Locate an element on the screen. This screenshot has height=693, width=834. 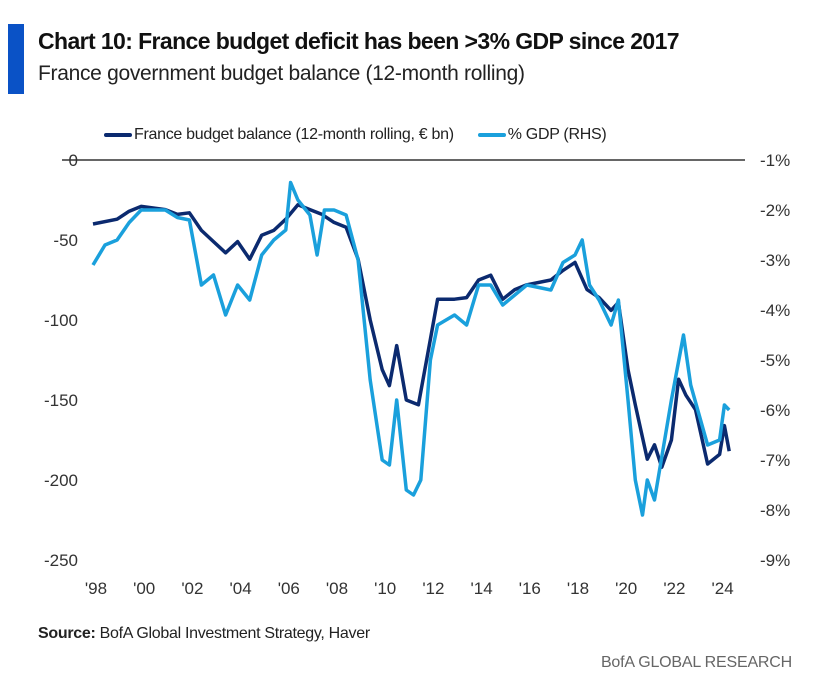
y-left-tick-label: -150 is located at coordinates (61, 400).